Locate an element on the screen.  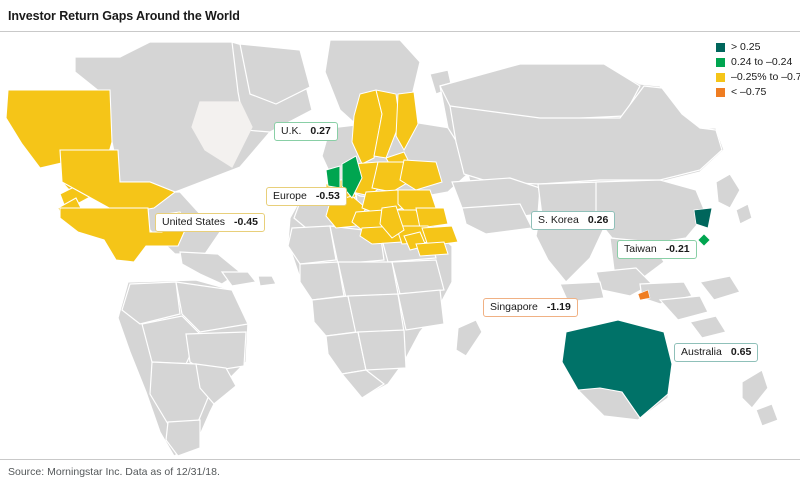
callout-singapore-value: -1.19 is located at coordinates (558, 307).